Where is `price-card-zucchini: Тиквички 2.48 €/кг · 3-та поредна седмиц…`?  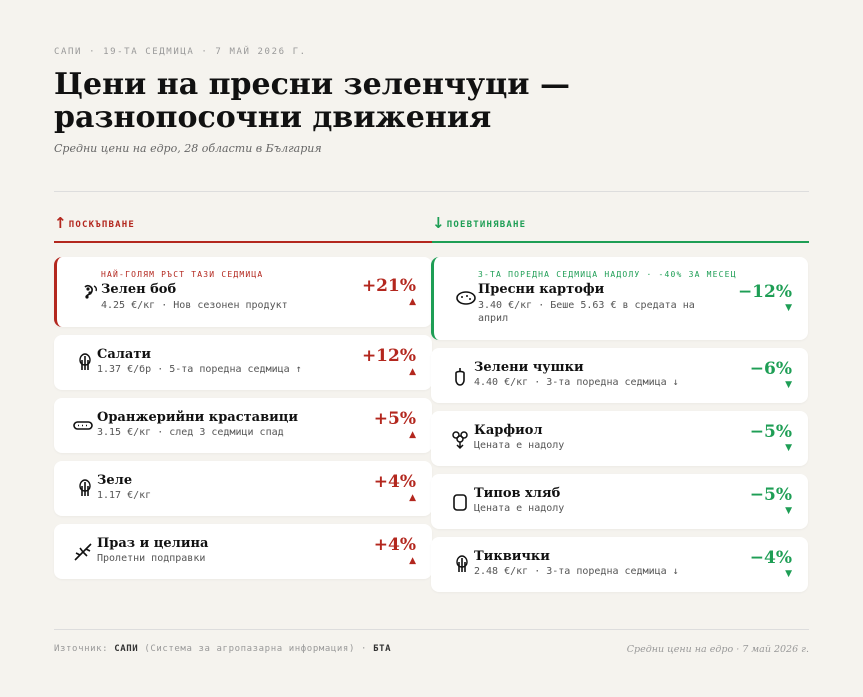
price-card-zucchini: Тиквички 2.48 €/кг · 3-та поредна седмиц… is located at coordinates (619, 564).